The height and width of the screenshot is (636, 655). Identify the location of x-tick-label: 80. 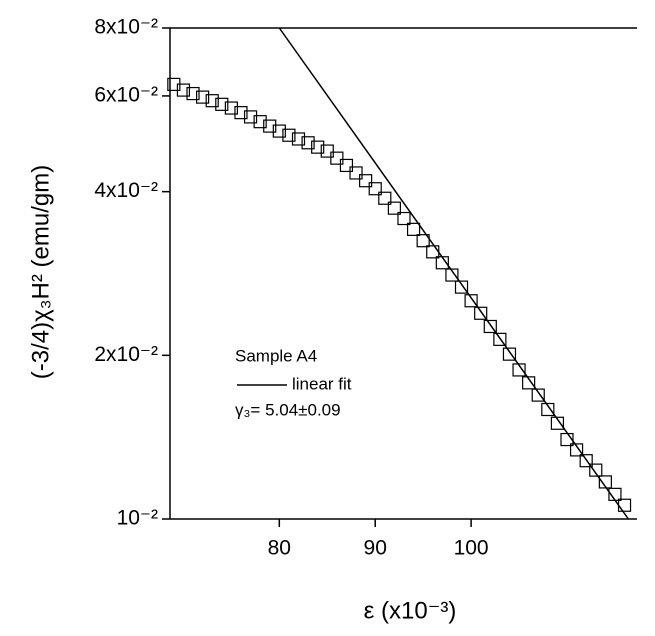
(279, 548).